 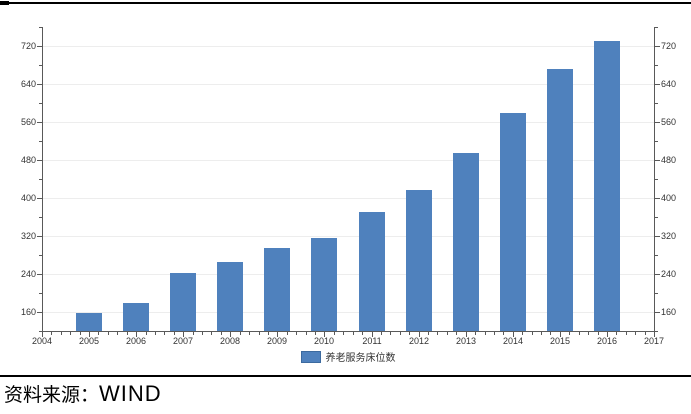 I want to click on x-axis-label-2012: 2012, so click(x=419, y=341).